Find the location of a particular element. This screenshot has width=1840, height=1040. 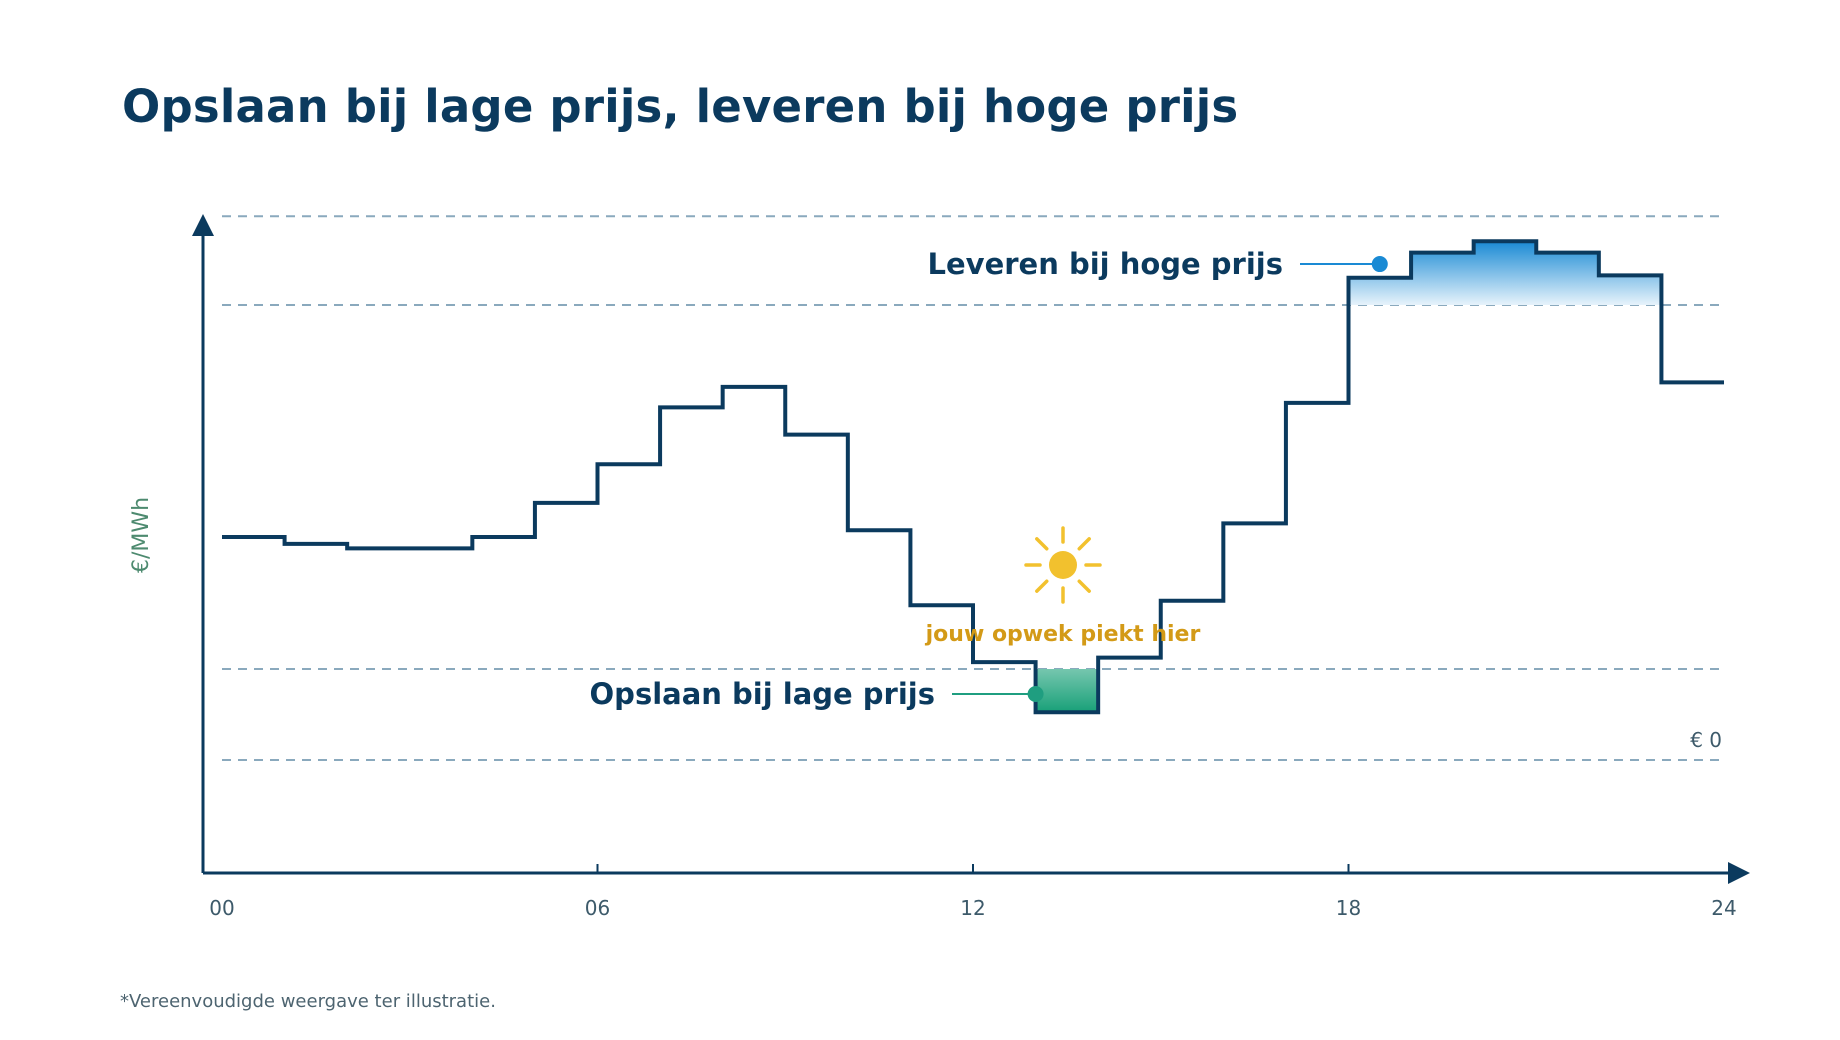

x-tick-label: 18 is located at coordinates (1348, 908).